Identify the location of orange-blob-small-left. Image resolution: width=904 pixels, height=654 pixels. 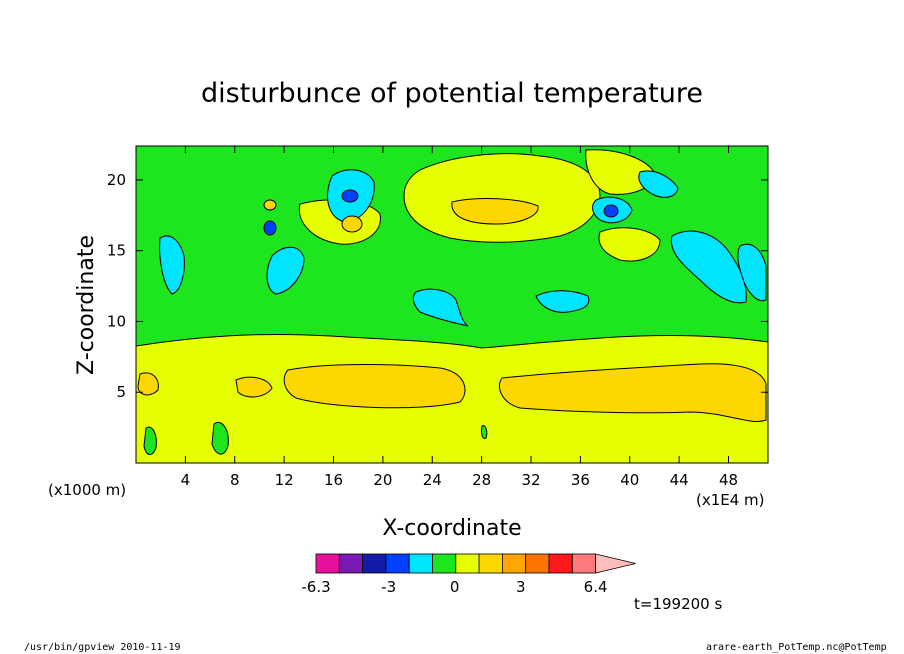
(148, 384).